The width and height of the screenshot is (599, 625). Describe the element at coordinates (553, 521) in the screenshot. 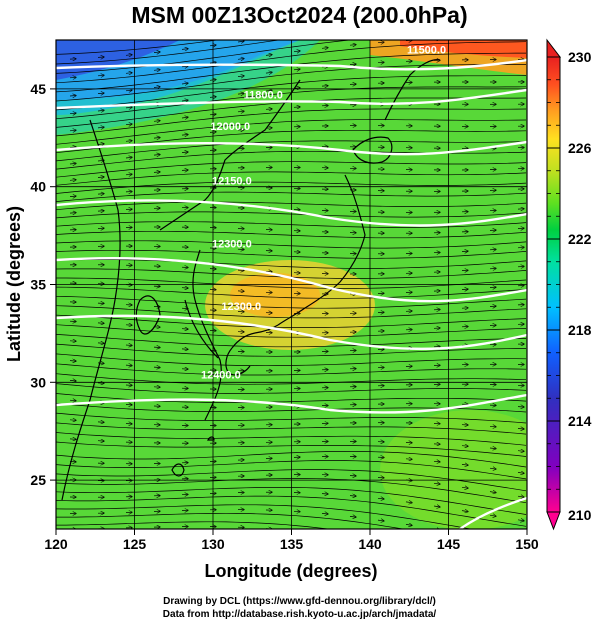

I see `colorbar-min-triangle` at that location.